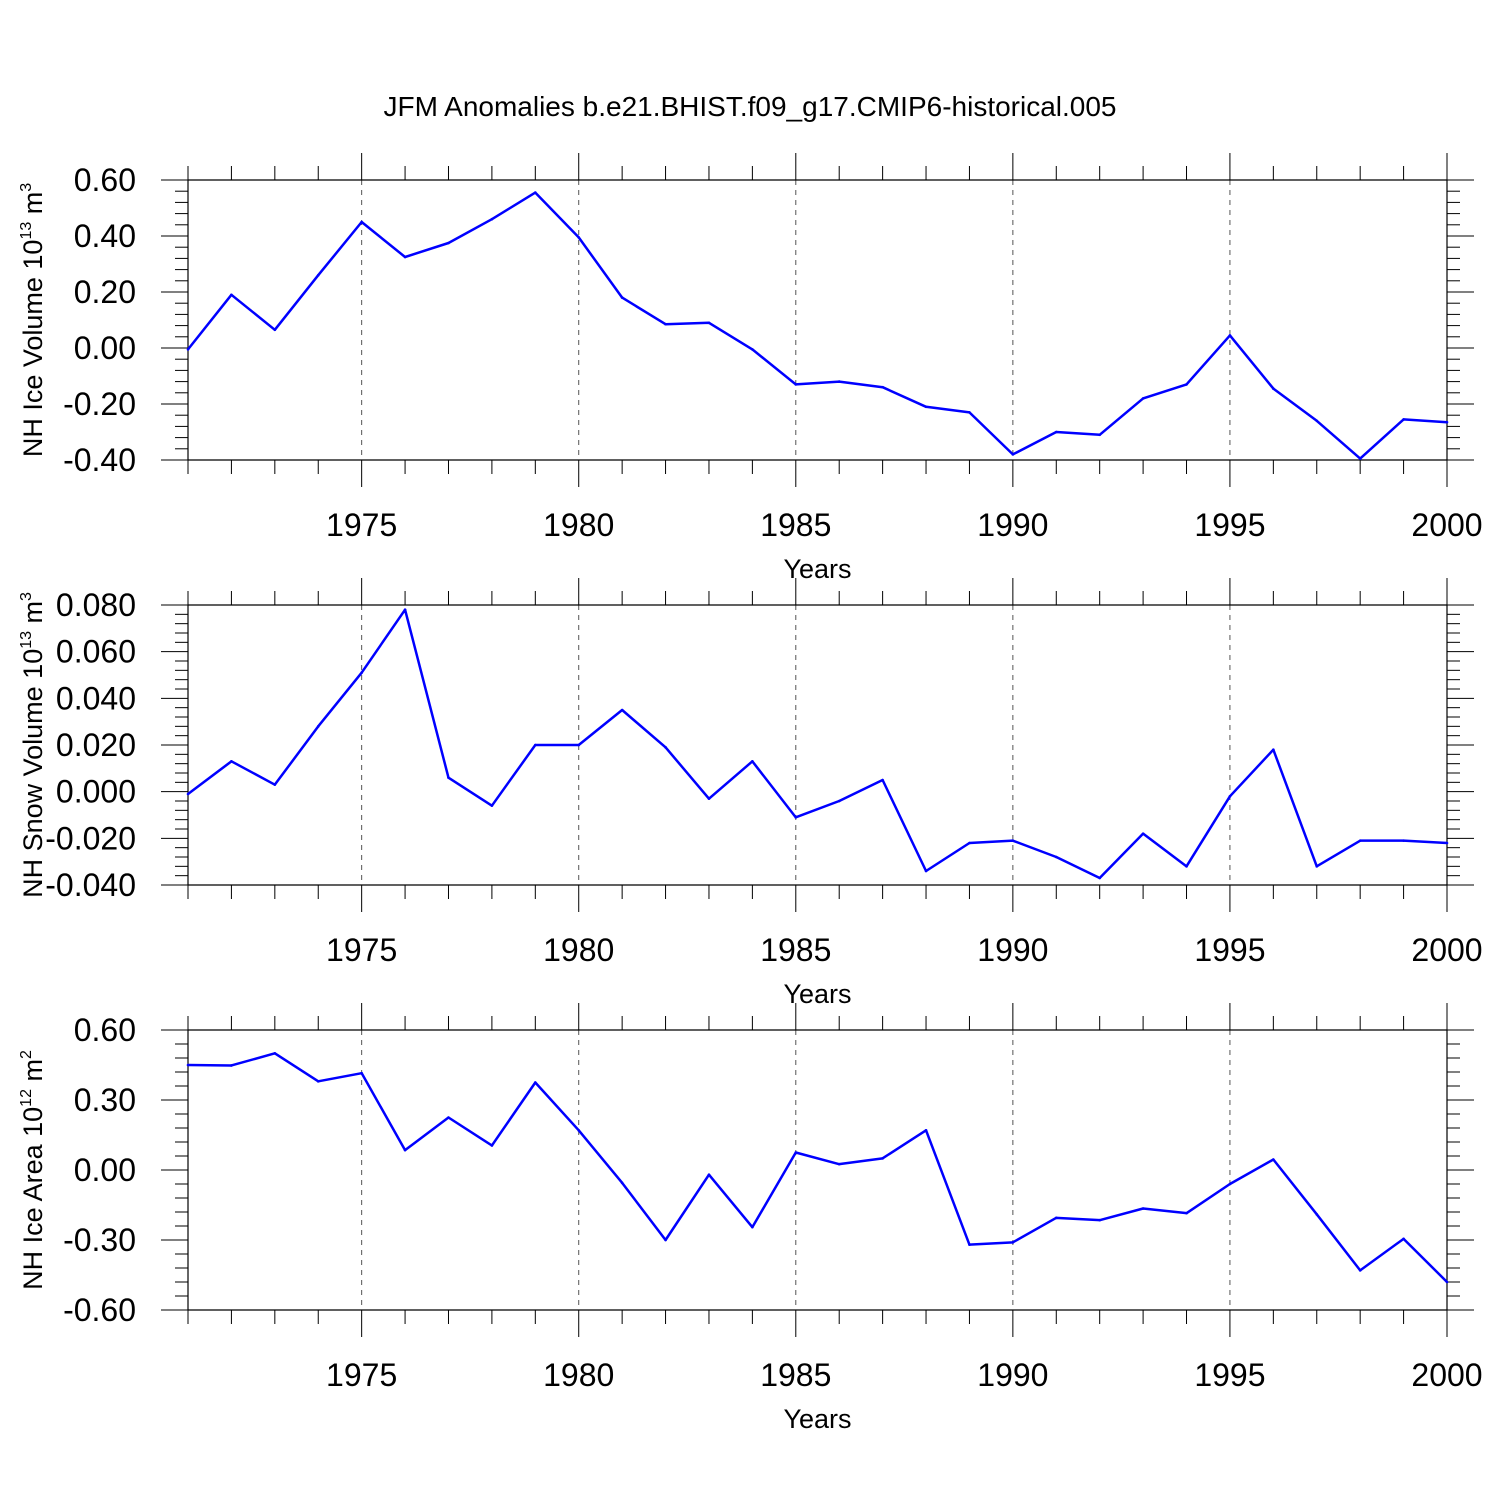 The height and width of the screenshot is (1500, 1500). Describe the element at coordinates (578, 1375) in the screenshot. I see `x-tick-label: 1980` at that location.